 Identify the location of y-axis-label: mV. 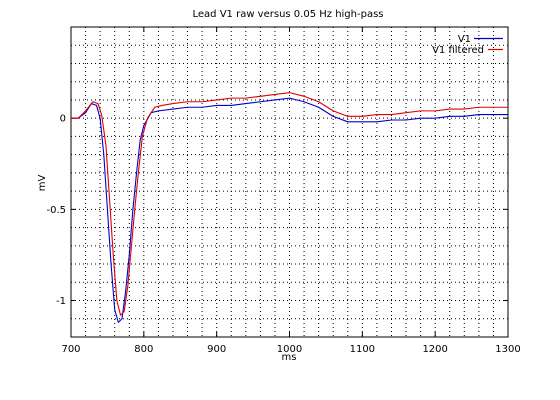
(42, 183).